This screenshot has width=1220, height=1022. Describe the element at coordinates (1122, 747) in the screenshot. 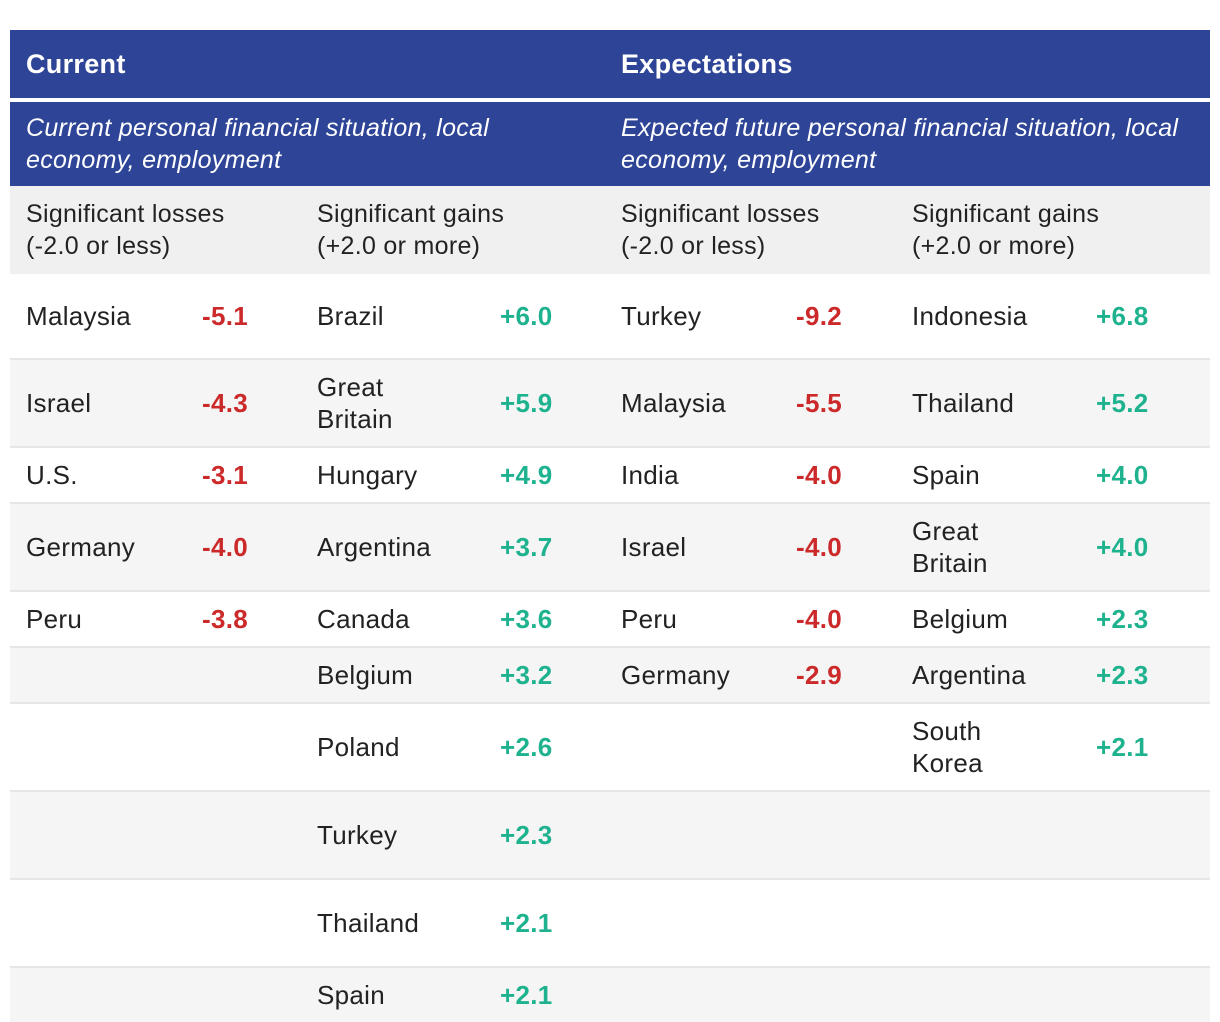

I see `expect-gain-value: +2.1` at that location.